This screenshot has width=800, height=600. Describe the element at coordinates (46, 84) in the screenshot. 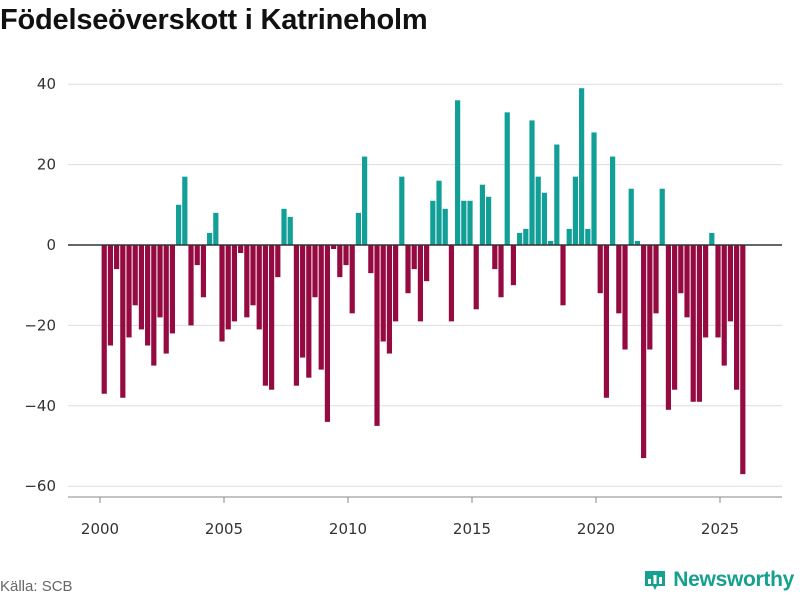

I see `y-tick-label: 40` at that location.